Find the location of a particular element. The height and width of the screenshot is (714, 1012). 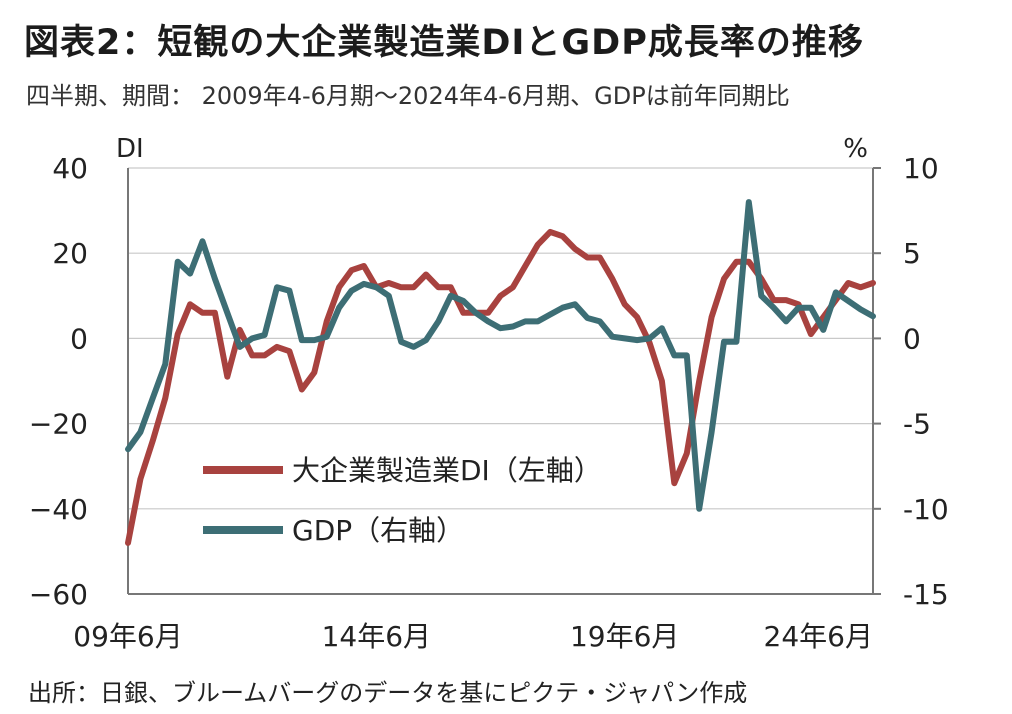

legend-label: 大企業製造業DI（左軸） is located at coordinates (447, 470).